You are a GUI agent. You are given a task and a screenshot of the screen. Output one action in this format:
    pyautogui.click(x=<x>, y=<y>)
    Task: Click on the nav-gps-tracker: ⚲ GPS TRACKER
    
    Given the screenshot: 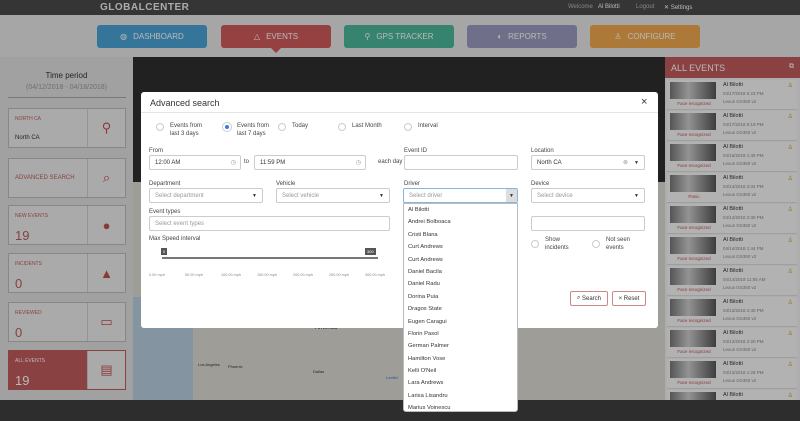 What is the action you would take?
    pyautogui.click(x=399, y=36)
    